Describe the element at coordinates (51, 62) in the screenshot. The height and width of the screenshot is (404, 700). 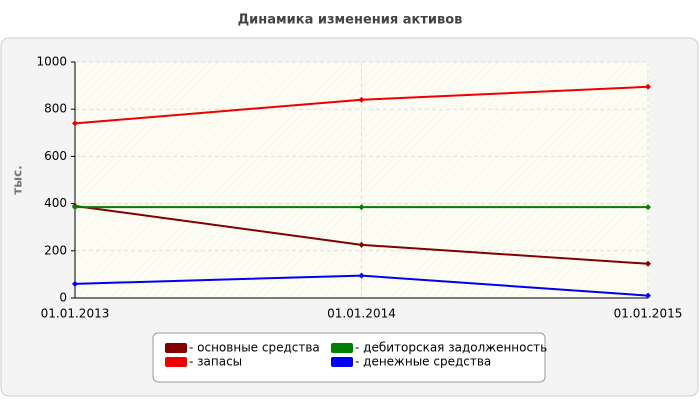
I see `y-tick-label: 1000` at that location.